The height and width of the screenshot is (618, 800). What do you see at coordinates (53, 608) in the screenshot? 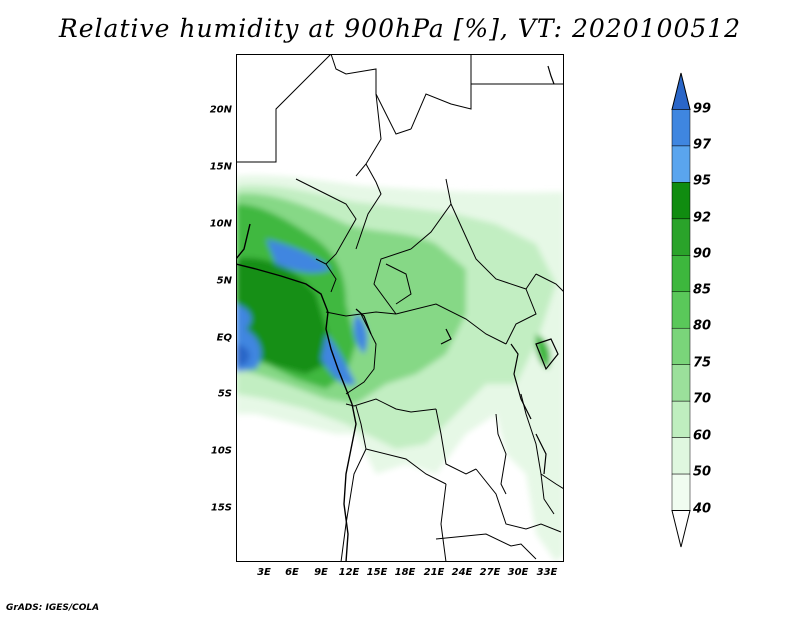
I see `grads-credit: GrADS: IGES/COLA` at bounding box center [53, 608].